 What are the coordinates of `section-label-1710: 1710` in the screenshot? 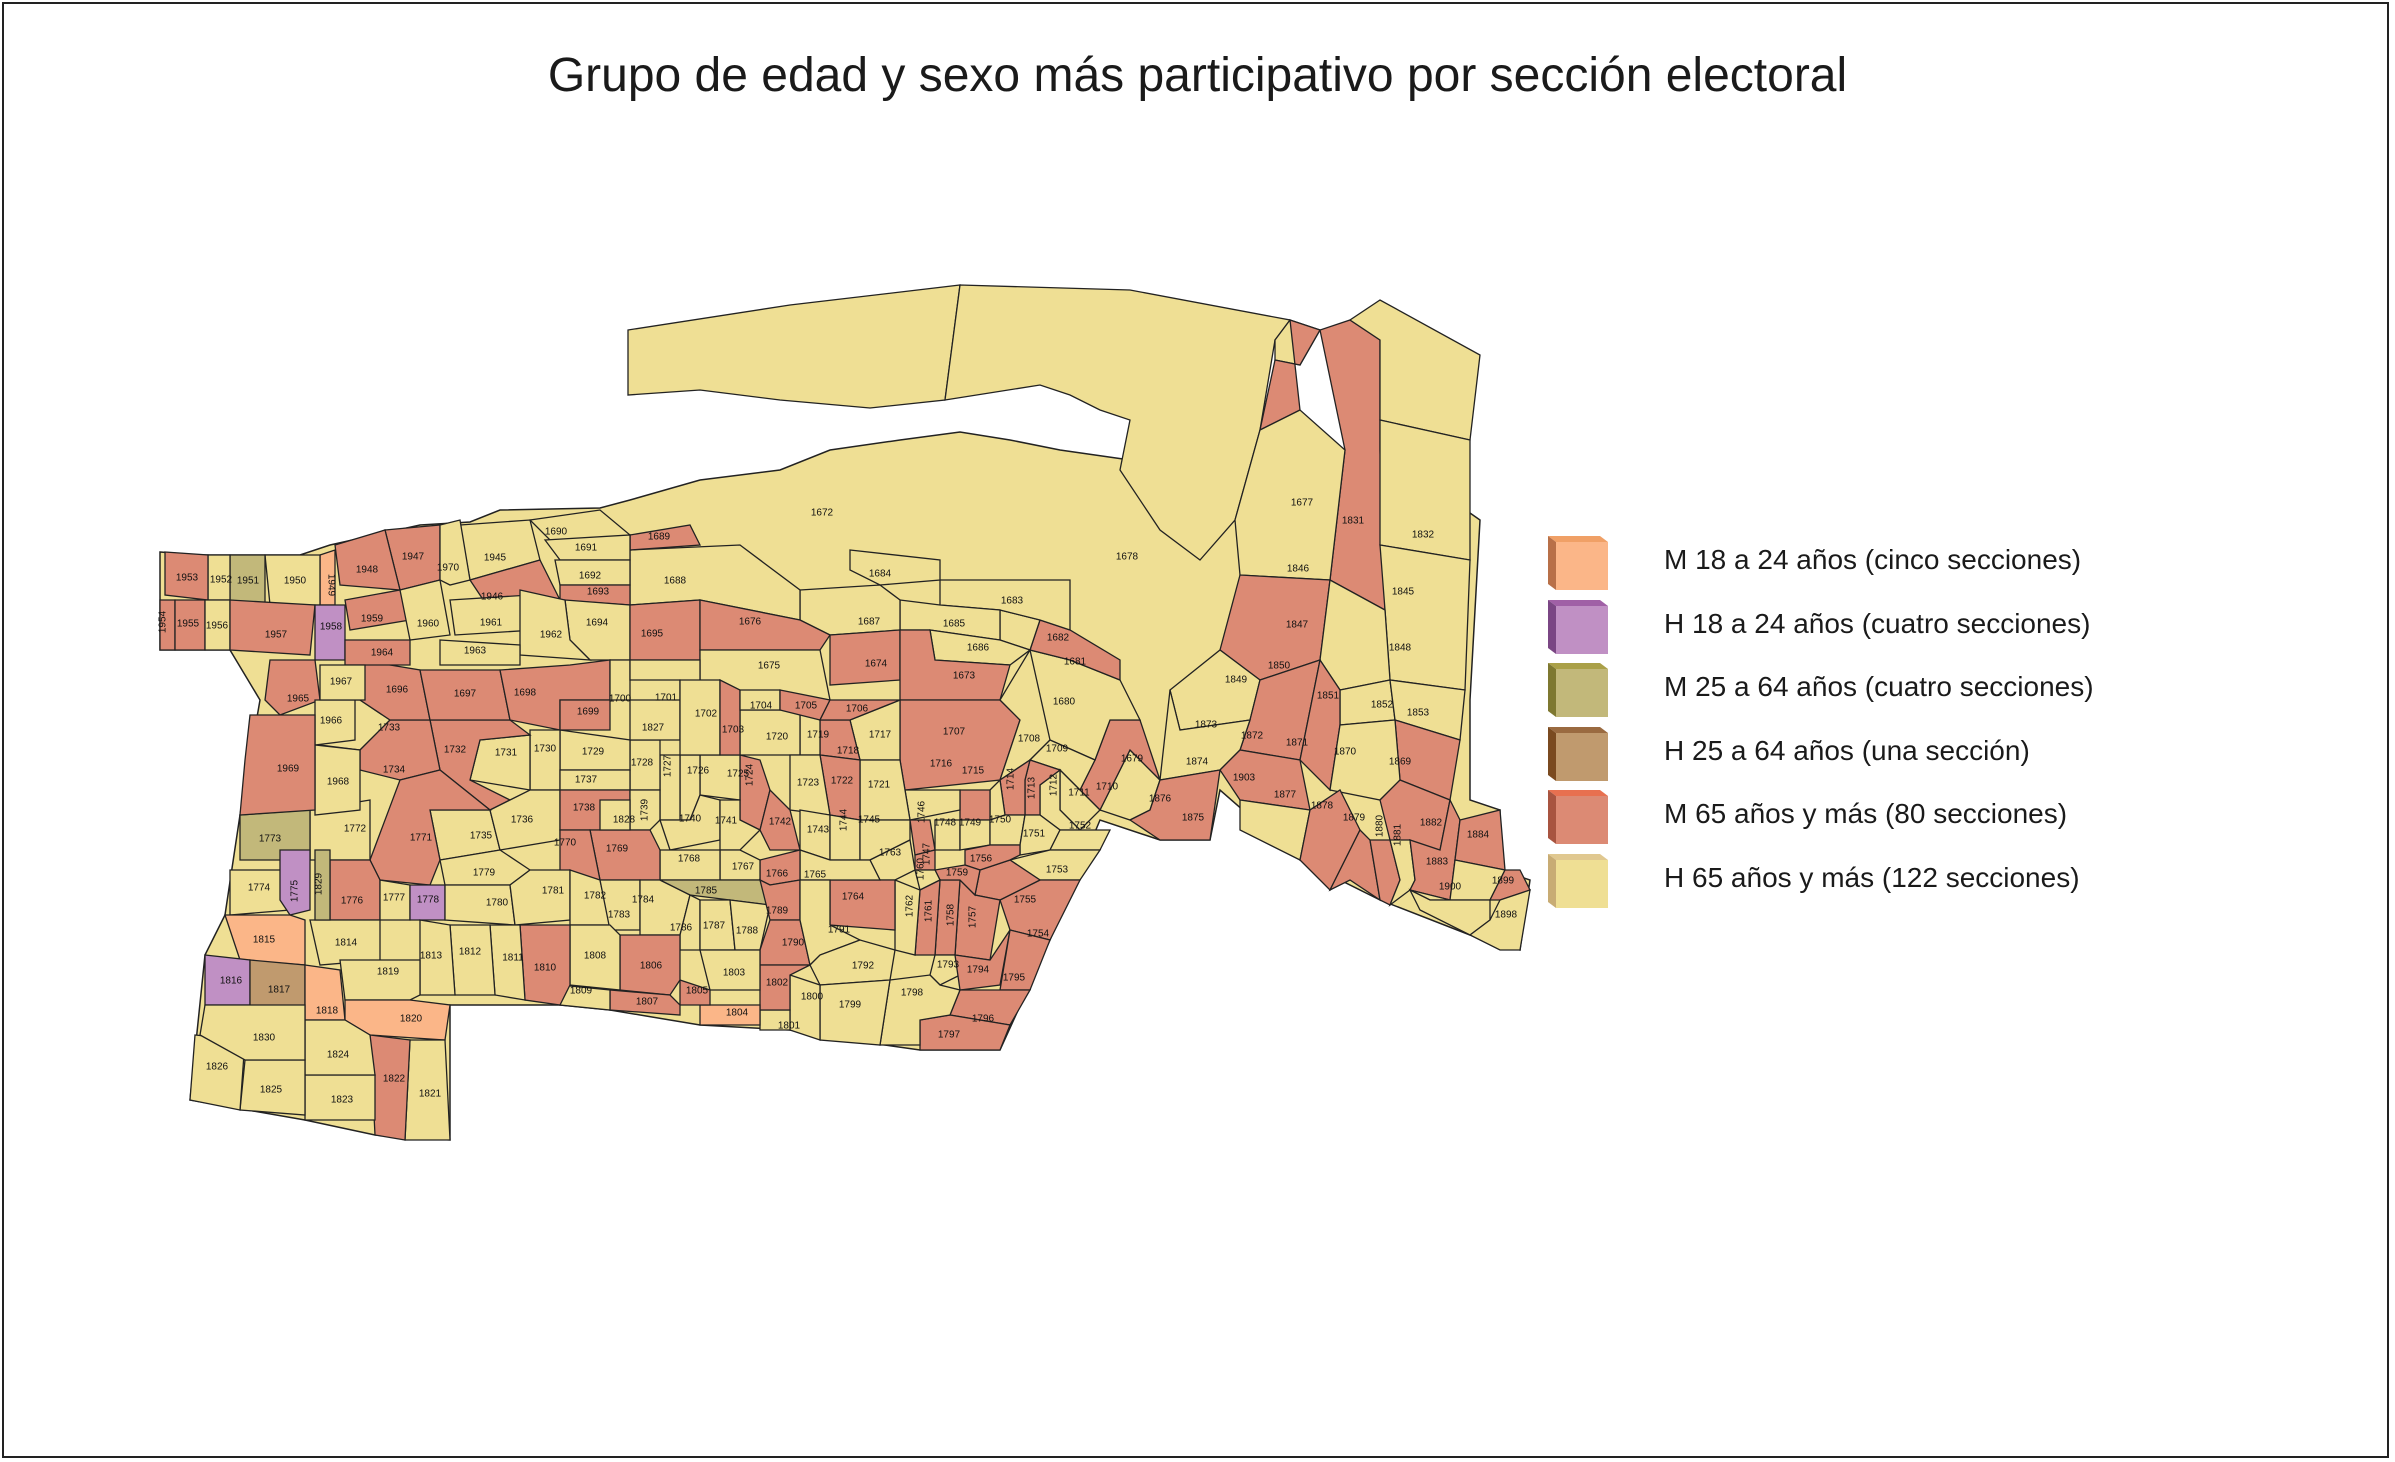 It's located at (1107, 787).